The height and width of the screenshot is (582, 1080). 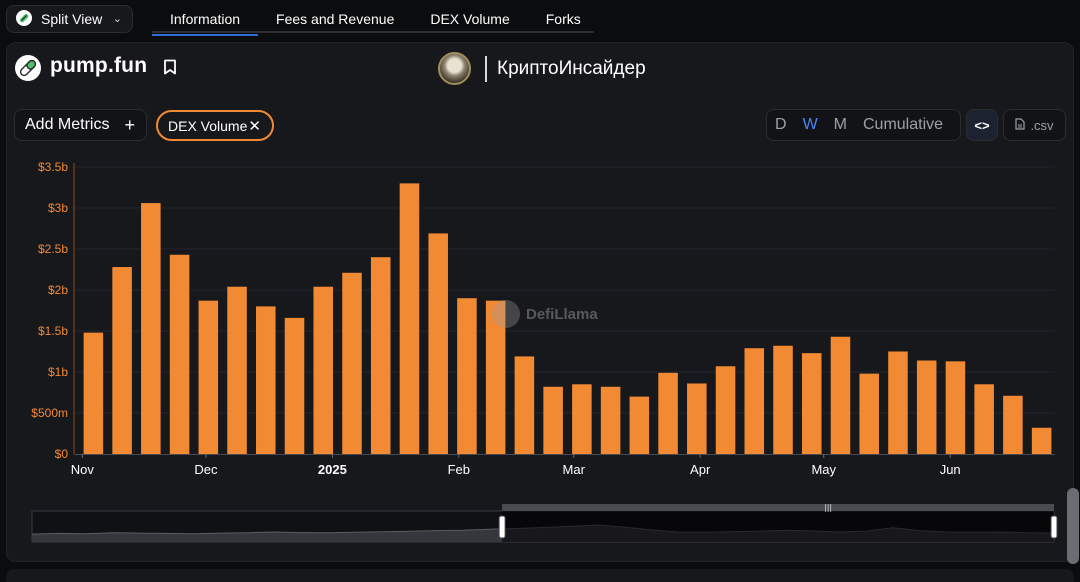 What do you see at coordinates (24, 19) in the screenshot?
I see `split-view-icon` at bounding box center [24, 19].